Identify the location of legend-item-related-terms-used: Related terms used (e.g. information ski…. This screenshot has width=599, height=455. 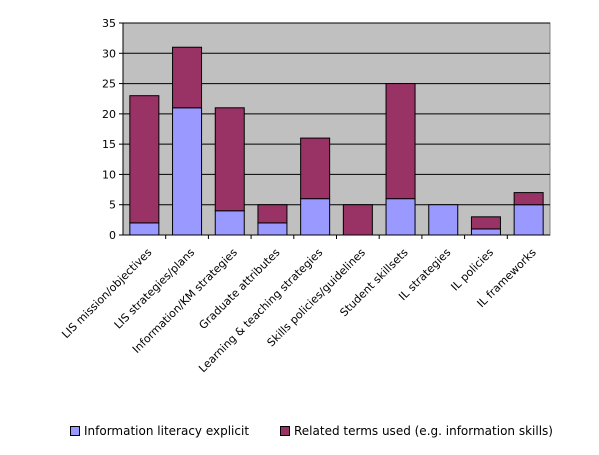
(416, 431).